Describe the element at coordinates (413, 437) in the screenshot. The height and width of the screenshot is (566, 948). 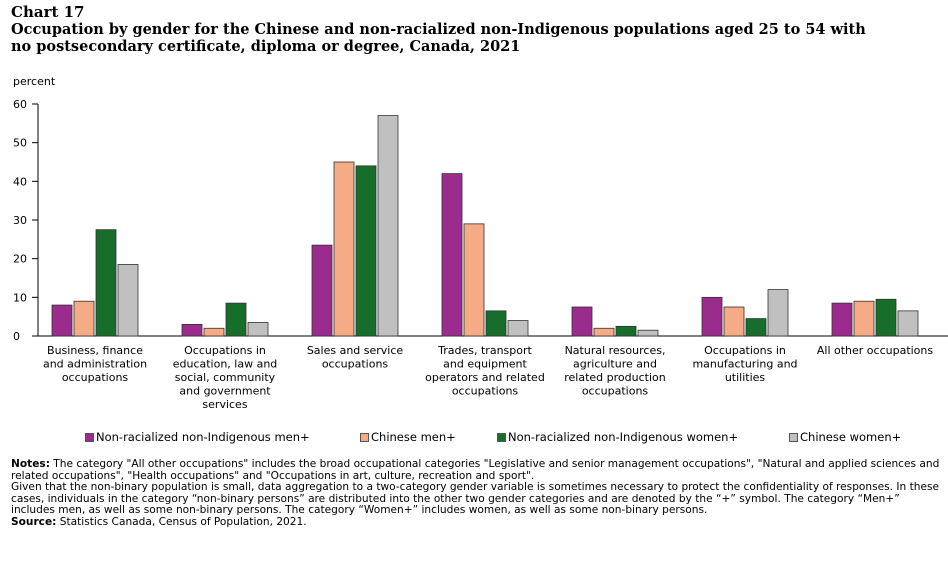
I see `legend-label: Chinese men+` at that location.